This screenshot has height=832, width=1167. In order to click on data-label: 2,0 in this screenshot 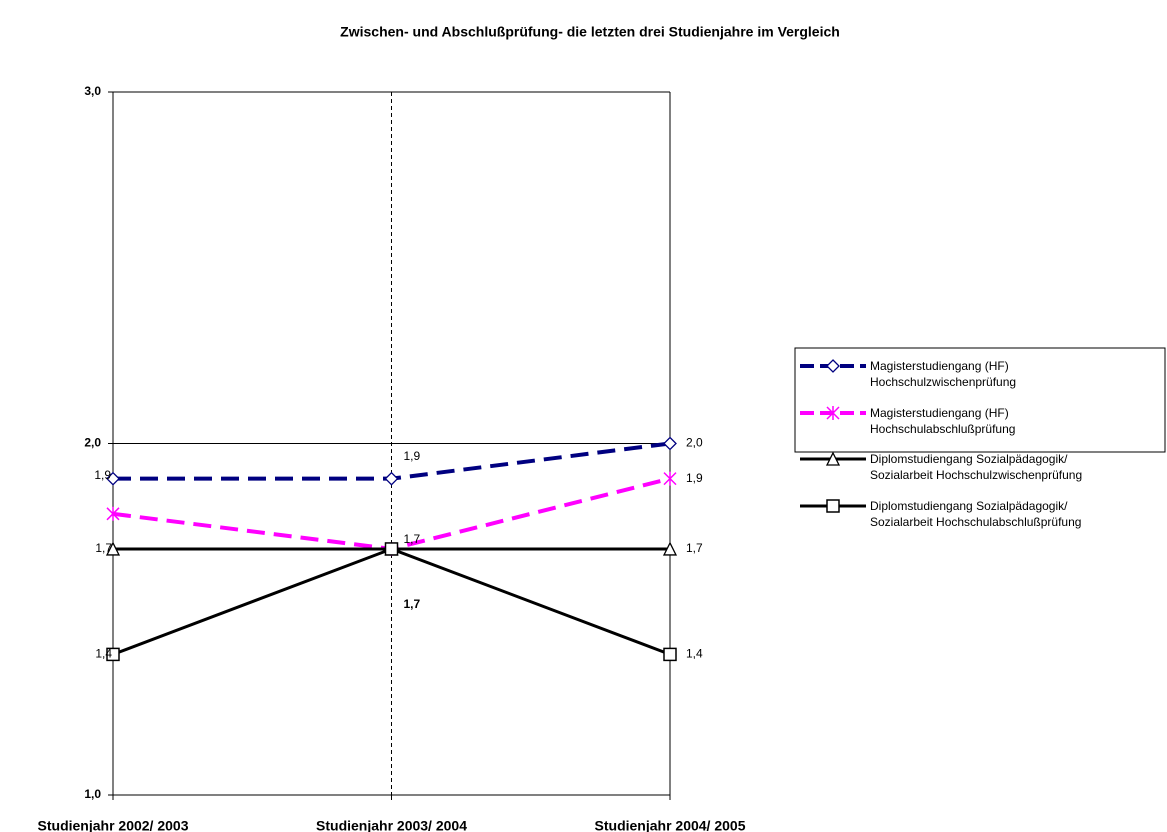, I will do `click(694, 443)`.